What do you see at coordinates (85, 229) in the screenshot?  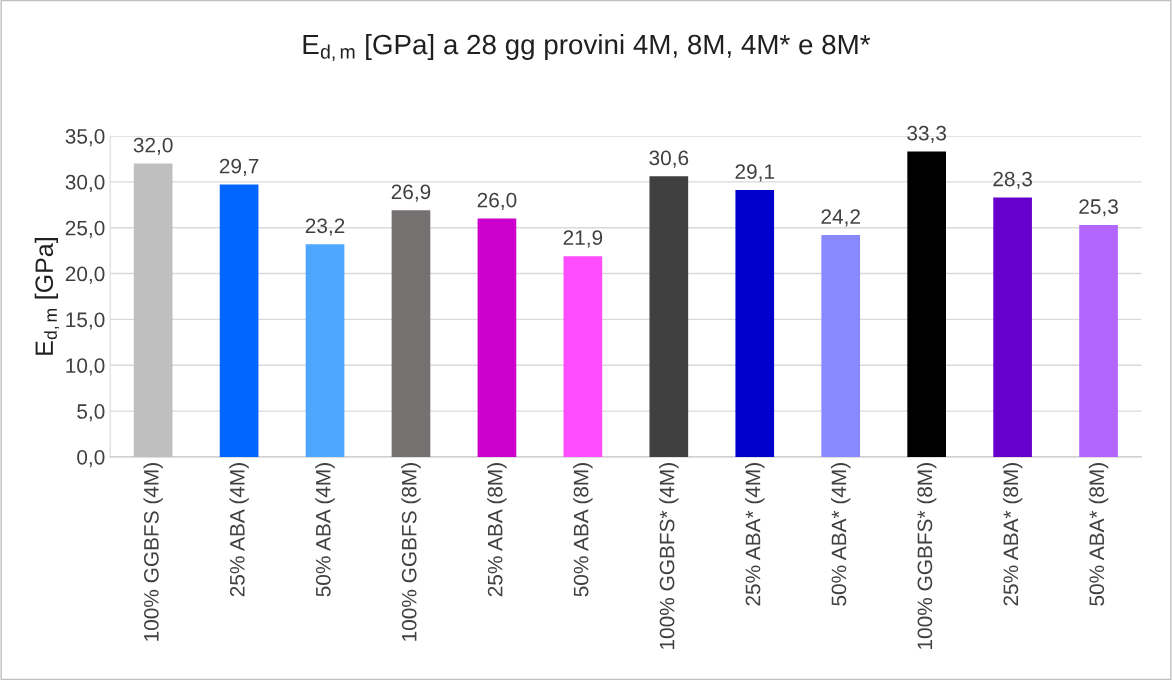 I see `y-tick-label: 25,0` at bounding box center [85, 229].